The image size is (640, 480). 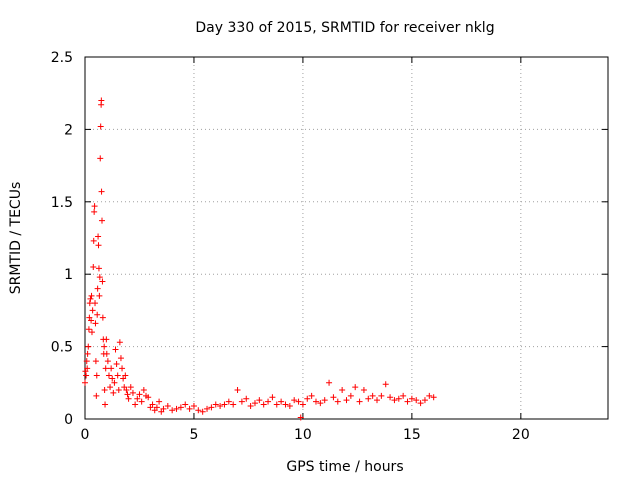 I want to click on y-tick-label: 0, so click(x=68, y=420).